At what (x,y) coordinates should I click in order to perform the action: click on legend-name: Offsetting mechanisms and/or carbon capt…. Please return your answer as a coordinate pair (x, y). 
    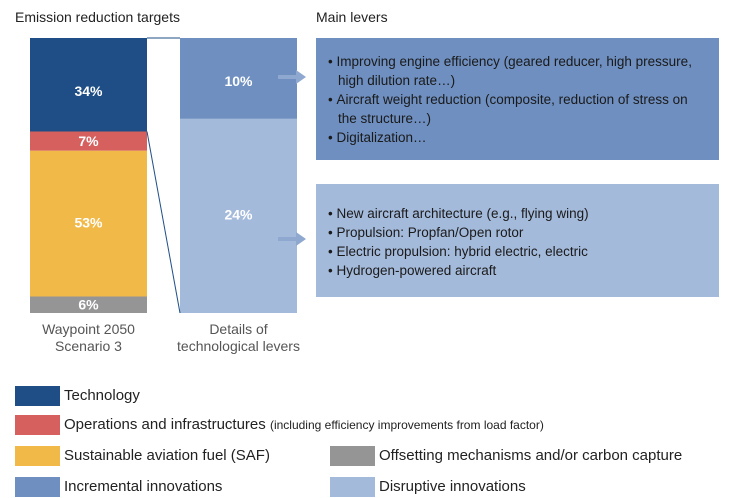
    Looking at the image, I should click on (531, 455).